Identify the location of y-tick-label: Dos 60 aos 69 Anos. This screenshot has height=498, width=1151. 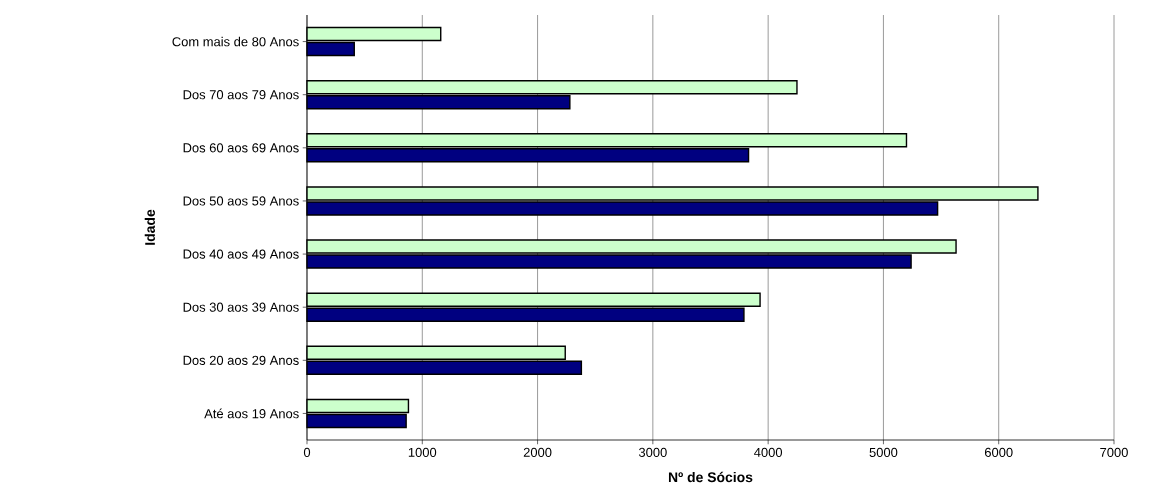
(241, 148).